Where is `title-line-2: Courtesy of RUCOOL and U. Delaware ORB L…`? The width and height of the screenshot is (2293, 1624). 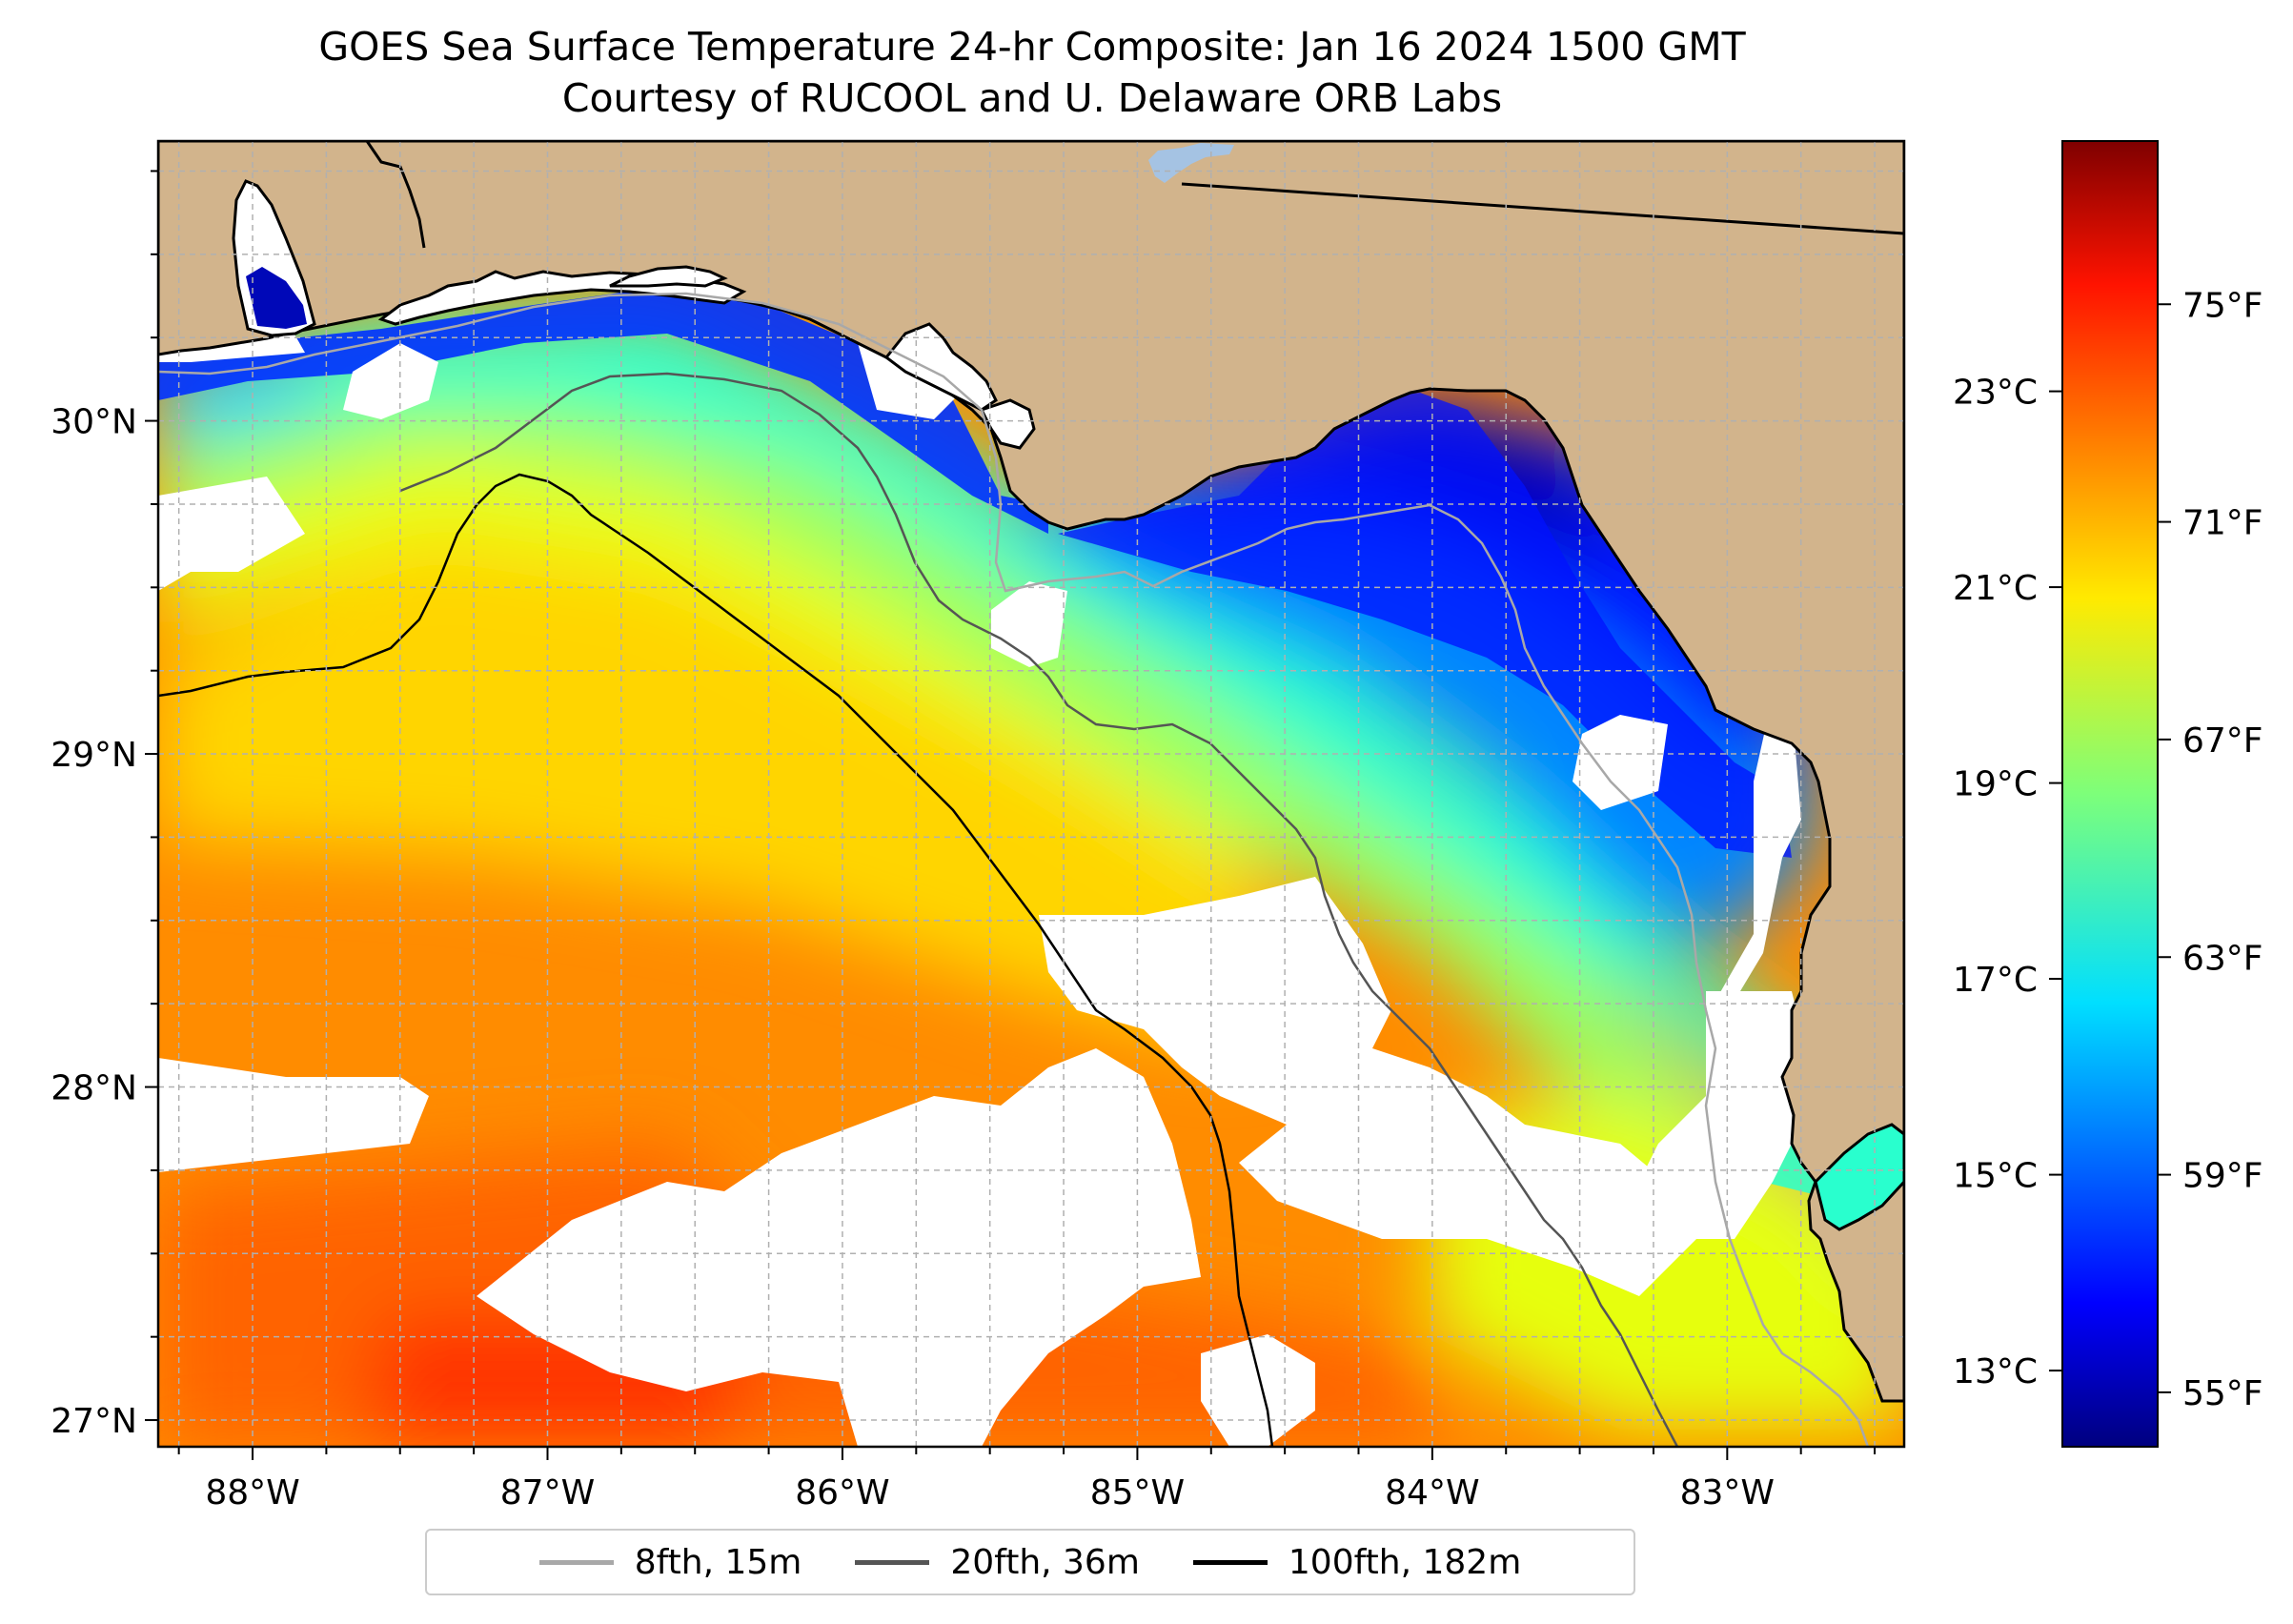 title-line-2: Courtesy of RUCOOL and U. Delaware ORB L… is located at coordinates (1032, 98).